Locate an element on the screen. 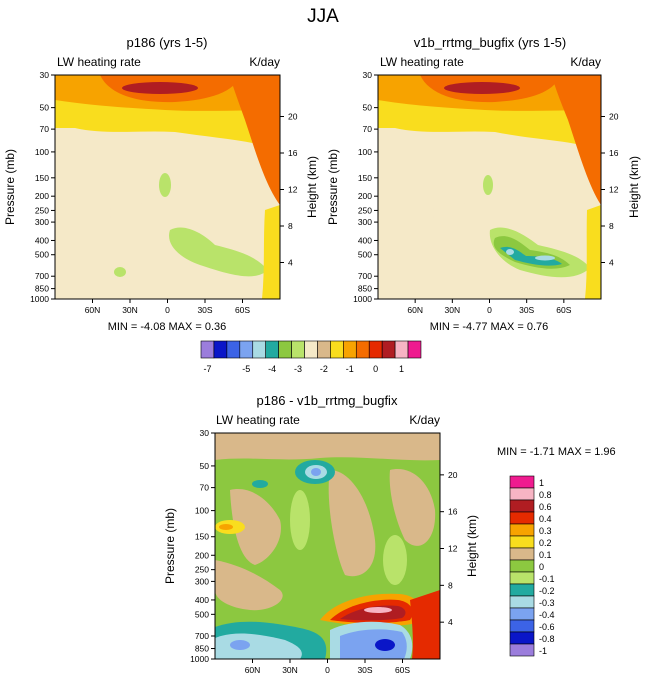  fill-green-small is located at coordinates (165, 185).